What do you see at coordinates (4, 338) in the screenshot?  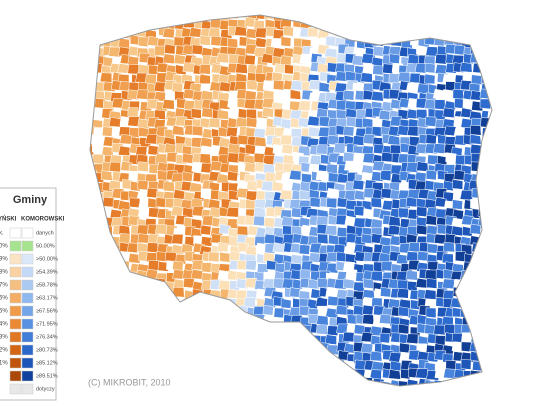 I see `legend-left-label: 3%` at bounding box center [4, 338].